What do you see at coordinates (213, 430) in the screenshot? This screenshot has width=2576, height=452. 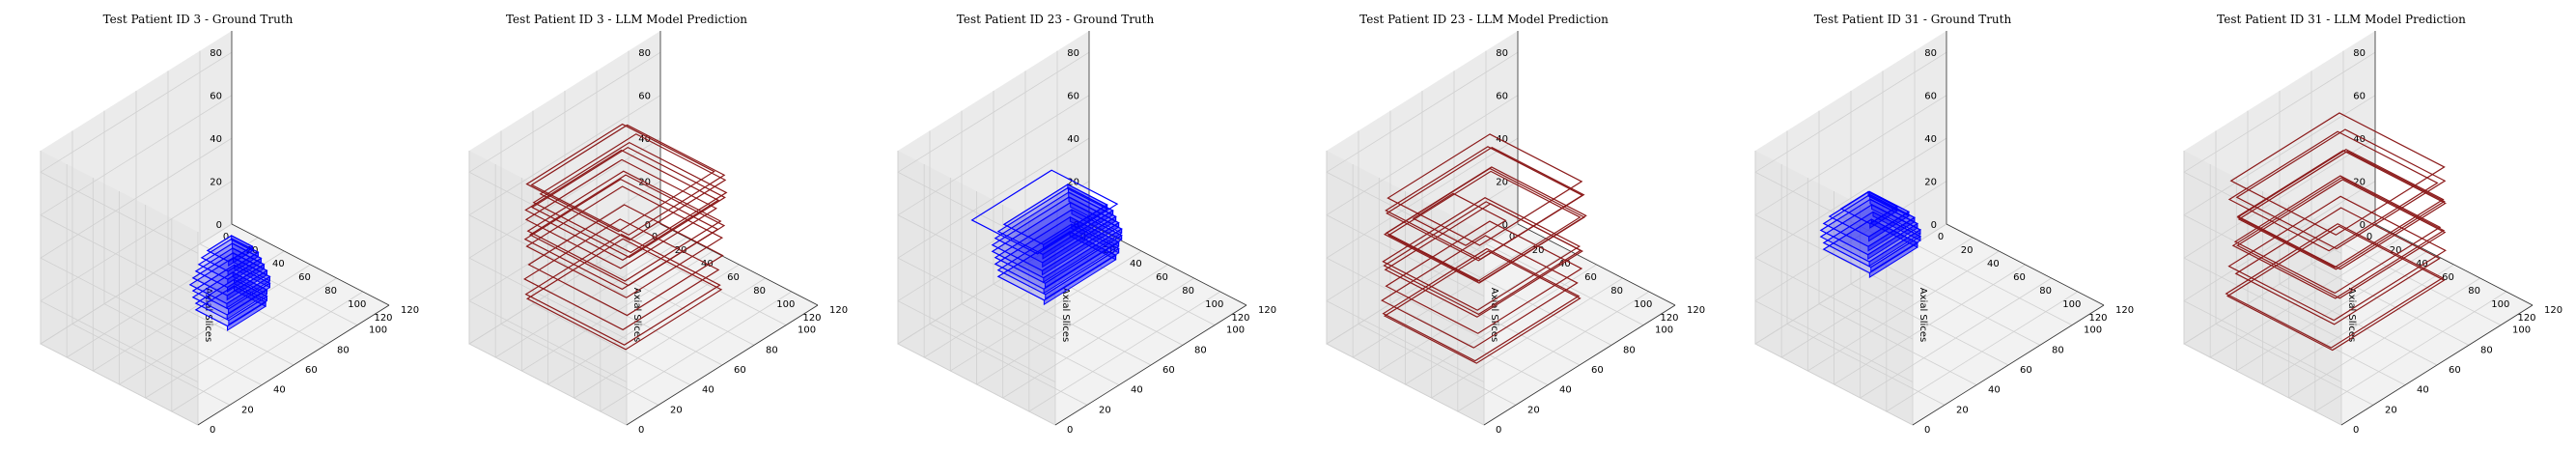 I see `y-tick-label: 0` at bounding box center [213, 430].